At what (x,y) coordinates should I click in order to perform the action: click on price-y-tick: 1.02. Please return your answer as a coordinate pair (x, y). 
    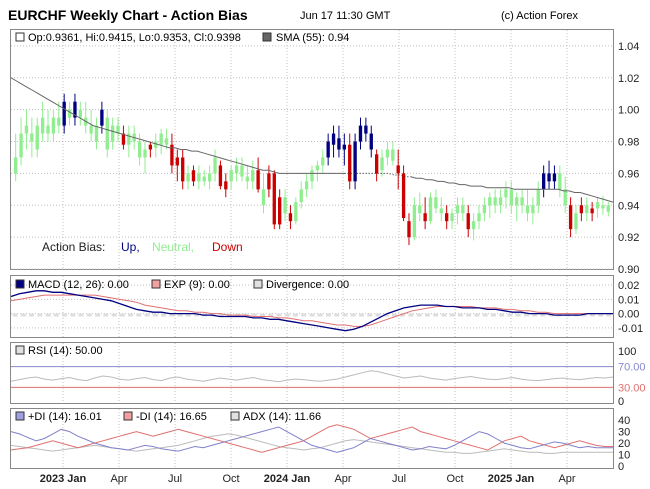
    Looking at the image, I should click on (628, 79).